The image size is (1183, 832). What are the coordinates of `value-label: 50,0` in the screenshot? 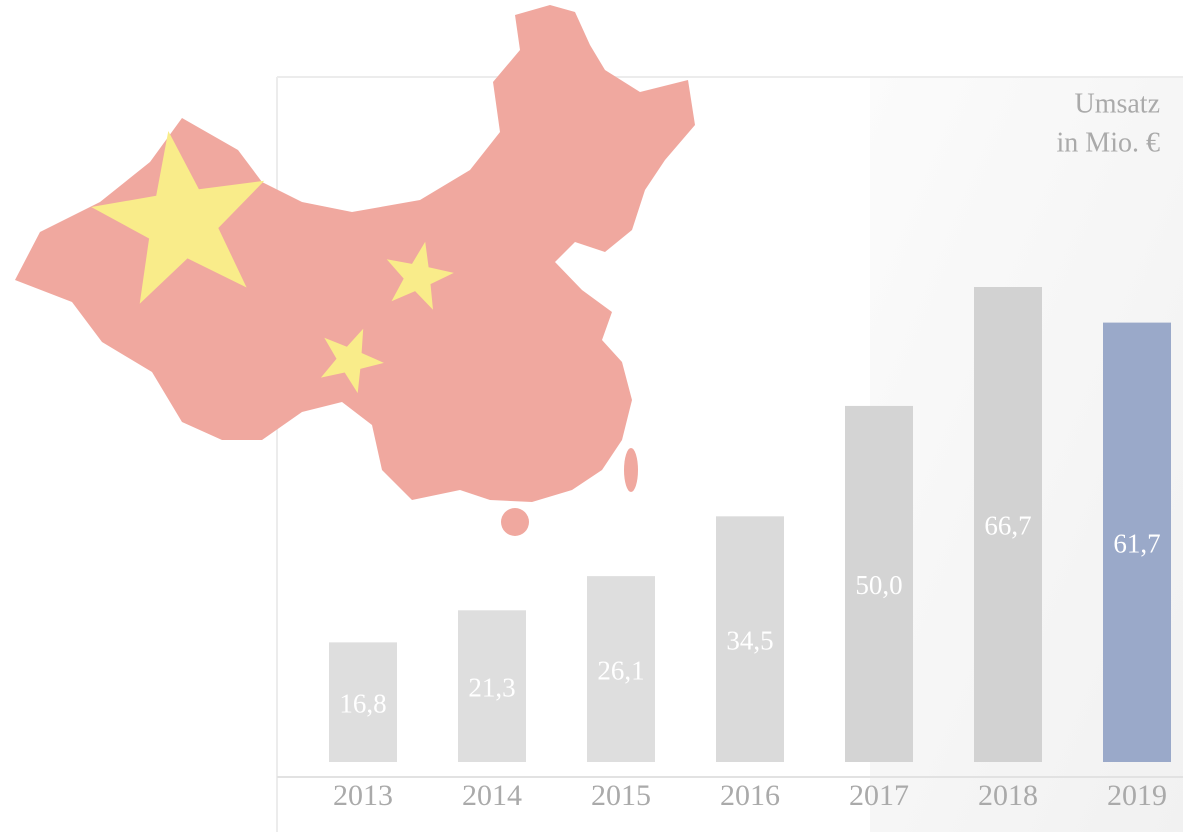 It's located at (878, 585).